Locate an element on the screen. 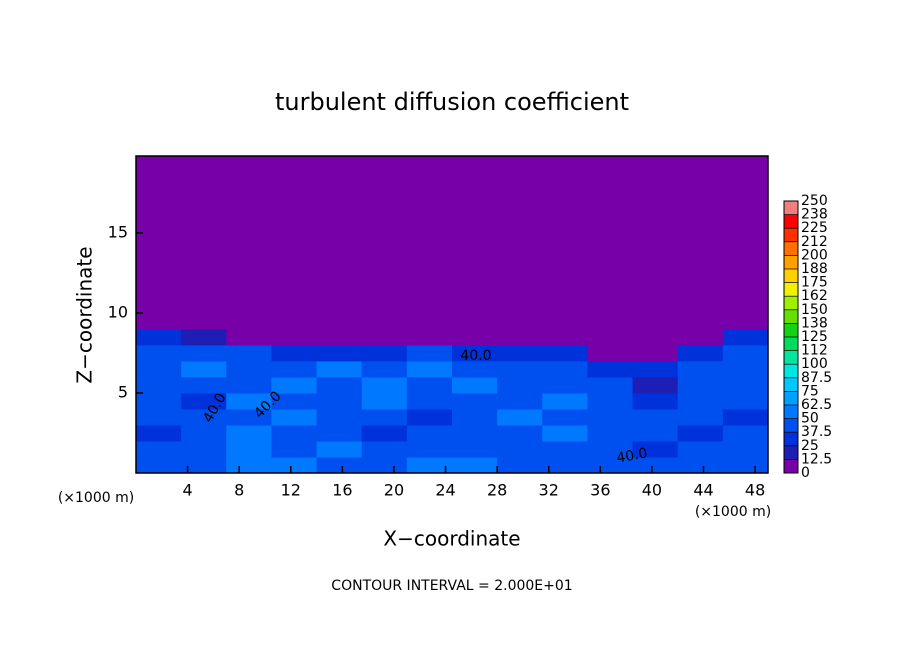 The height and width of the screenshot is (658, 904). x-tick-label: 40 is located at coordinates (652, 490).